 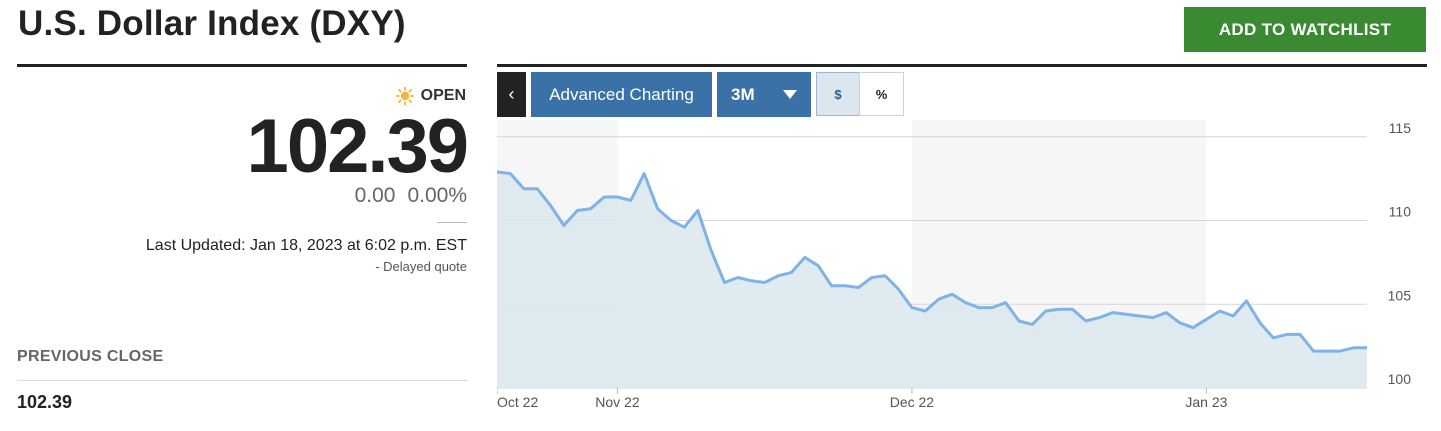 What do you see at coordinates (1400, 295) in the screenshot?
I see `y-tick-label: 105` at bounding box center [1400, 295].